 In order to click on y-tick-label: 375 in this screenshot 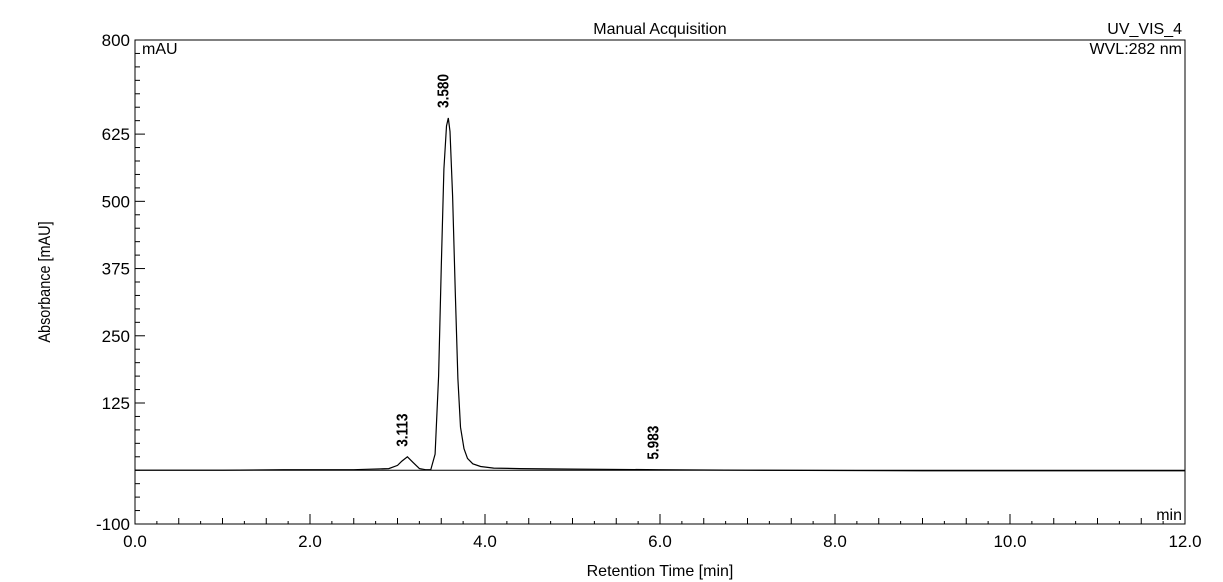, I will do `click(116, 269)`.